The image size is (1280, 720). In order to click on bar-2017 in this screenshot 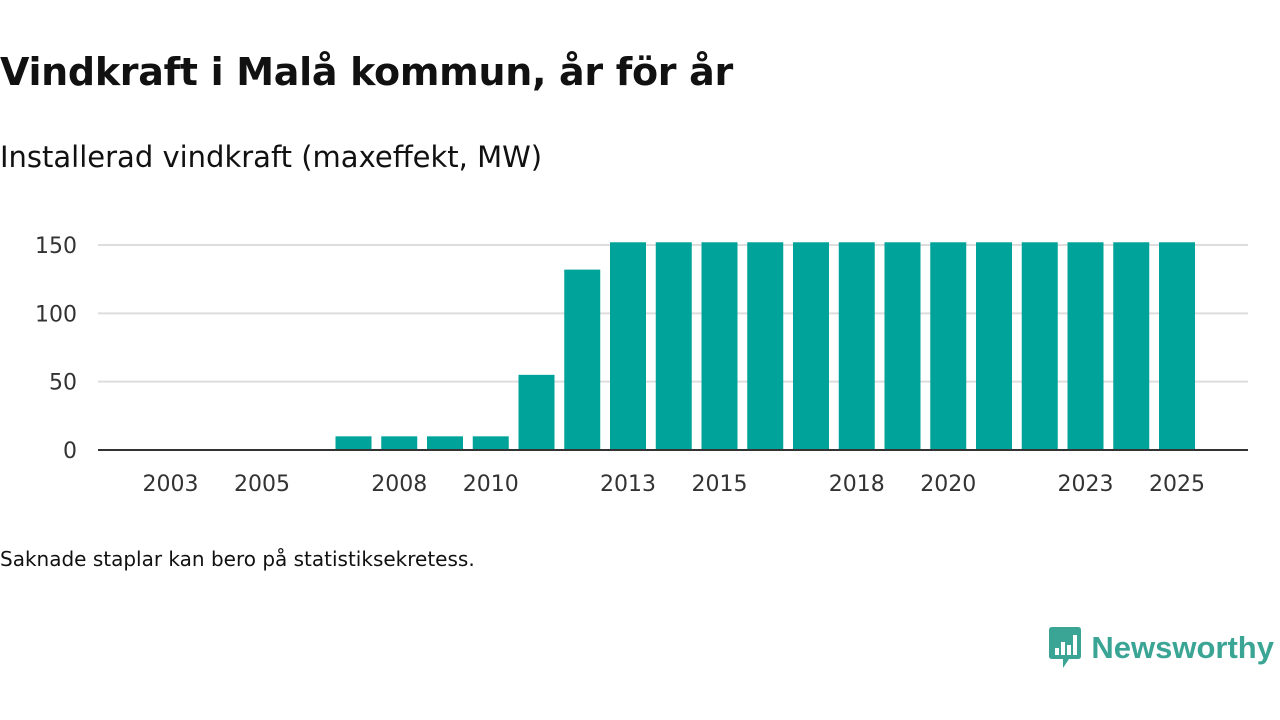, I will do `click(811, 346)`.